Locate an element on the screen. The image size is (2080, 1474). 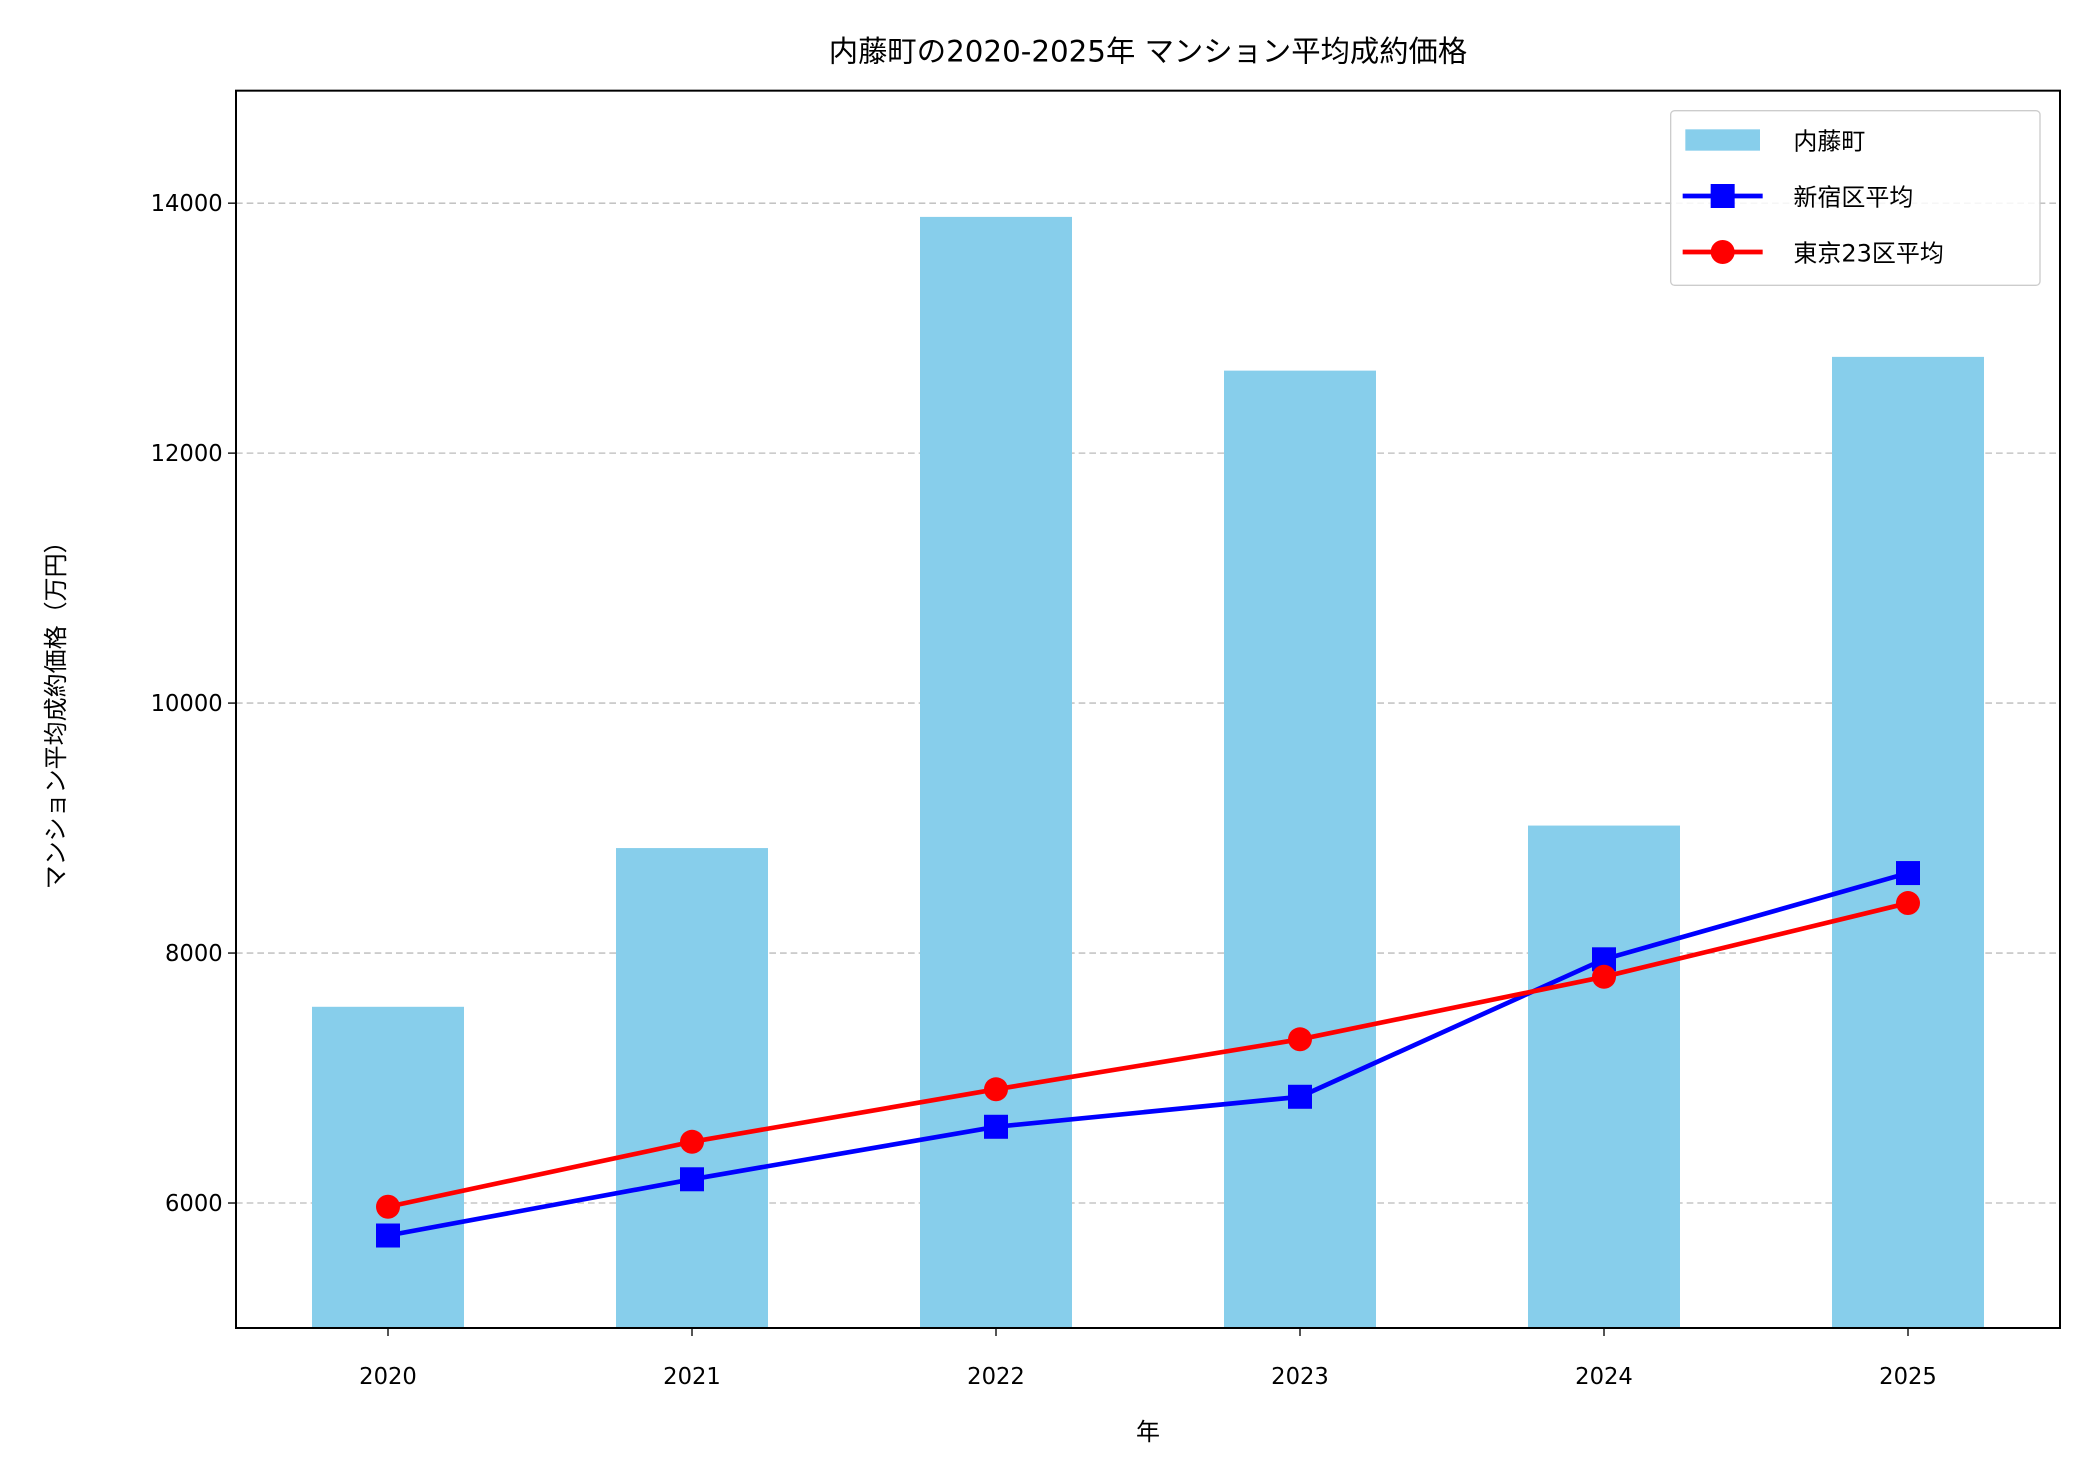
x-tick-label: 2021 is located at coordinates (692, 1377).